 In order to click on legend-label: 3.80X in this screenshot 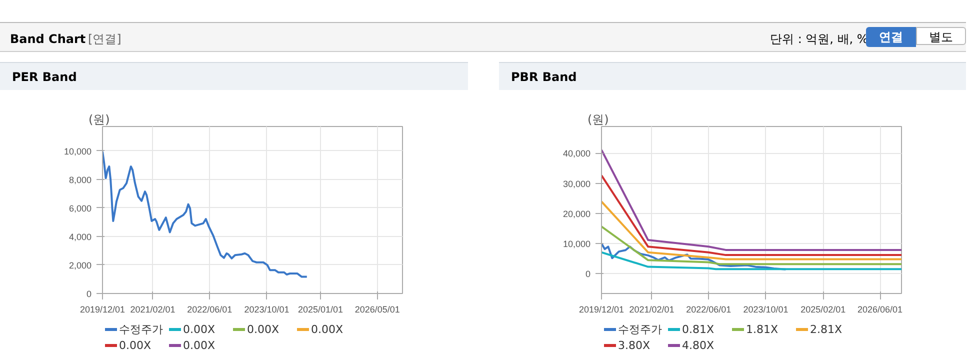, I will do `click(634, 346)`.